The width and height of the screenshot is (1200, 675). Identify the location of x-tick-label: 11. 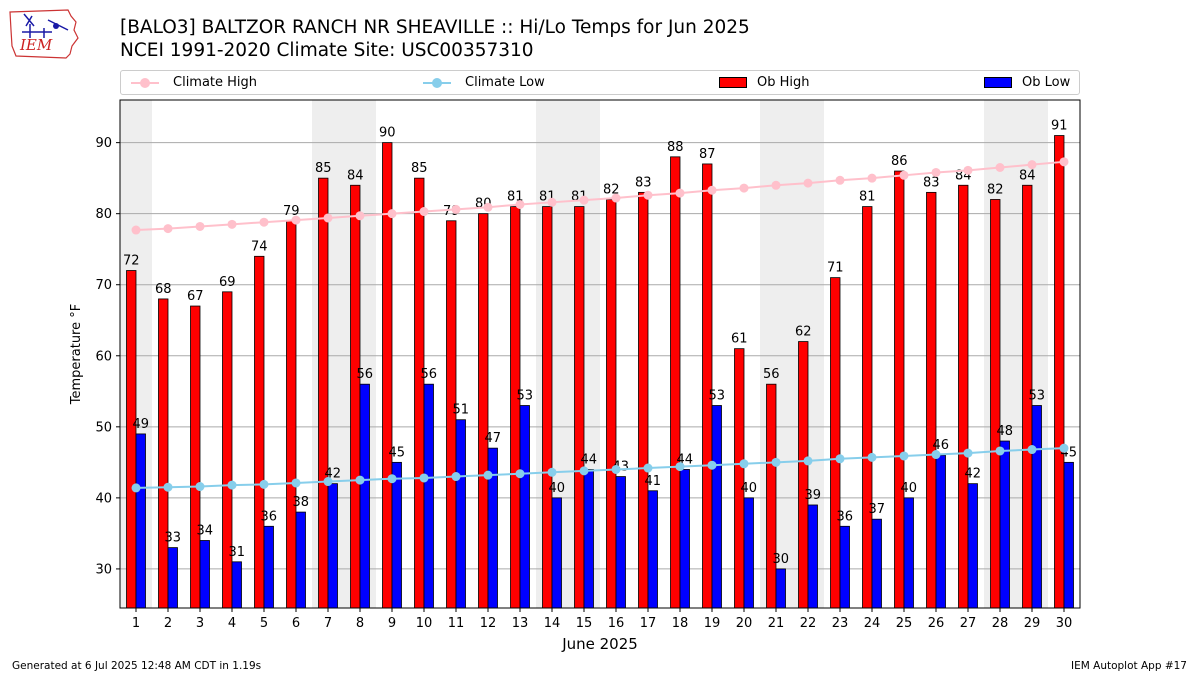
(456, 623).